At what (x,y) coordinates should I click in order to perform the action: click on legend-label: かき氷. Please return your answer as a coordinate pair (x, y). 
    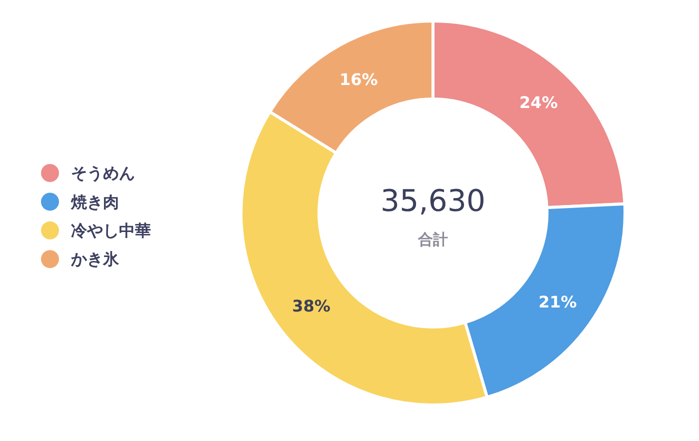
    Looking at the image, I should click on (95, 259).